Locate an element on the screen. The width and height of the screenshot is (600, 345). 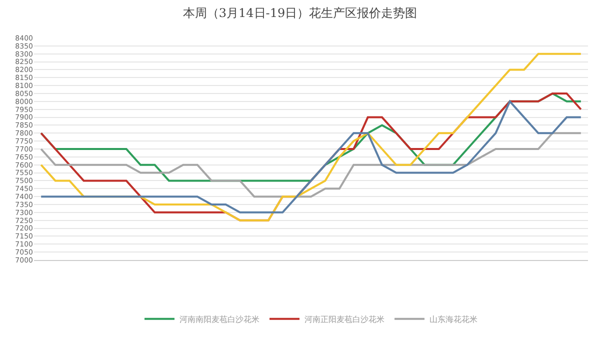
legend-label: 河南正阳麦苞白沙花米 is located at coordinates (344, 319).